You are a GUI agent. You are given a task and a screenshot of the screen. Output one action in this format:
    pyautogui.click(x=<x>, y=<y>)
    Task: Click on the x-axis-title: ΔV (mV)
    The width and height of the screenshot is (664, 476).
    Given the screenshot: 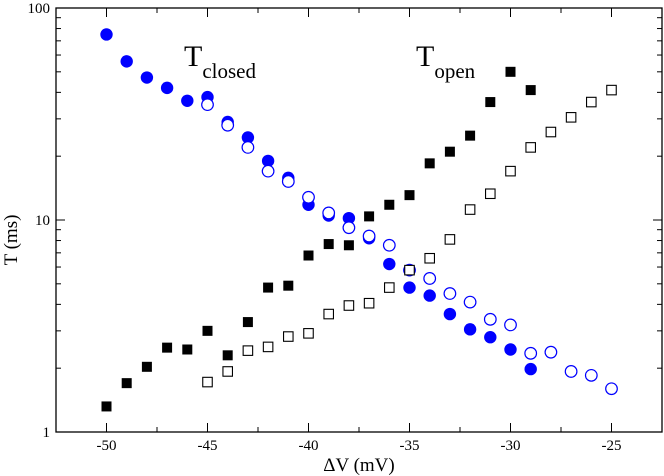 What is the action you would take?
    pyautogui.click(x=359, y=465)
    